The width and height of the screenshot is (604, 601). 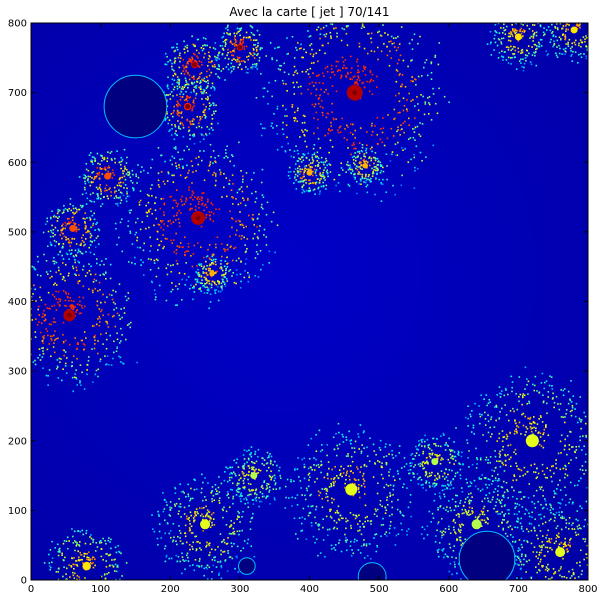 What do you see at coordinates (17, 511) in the screenshot?
I see `y-tick-label: 100` at bounding box center [17, 511].